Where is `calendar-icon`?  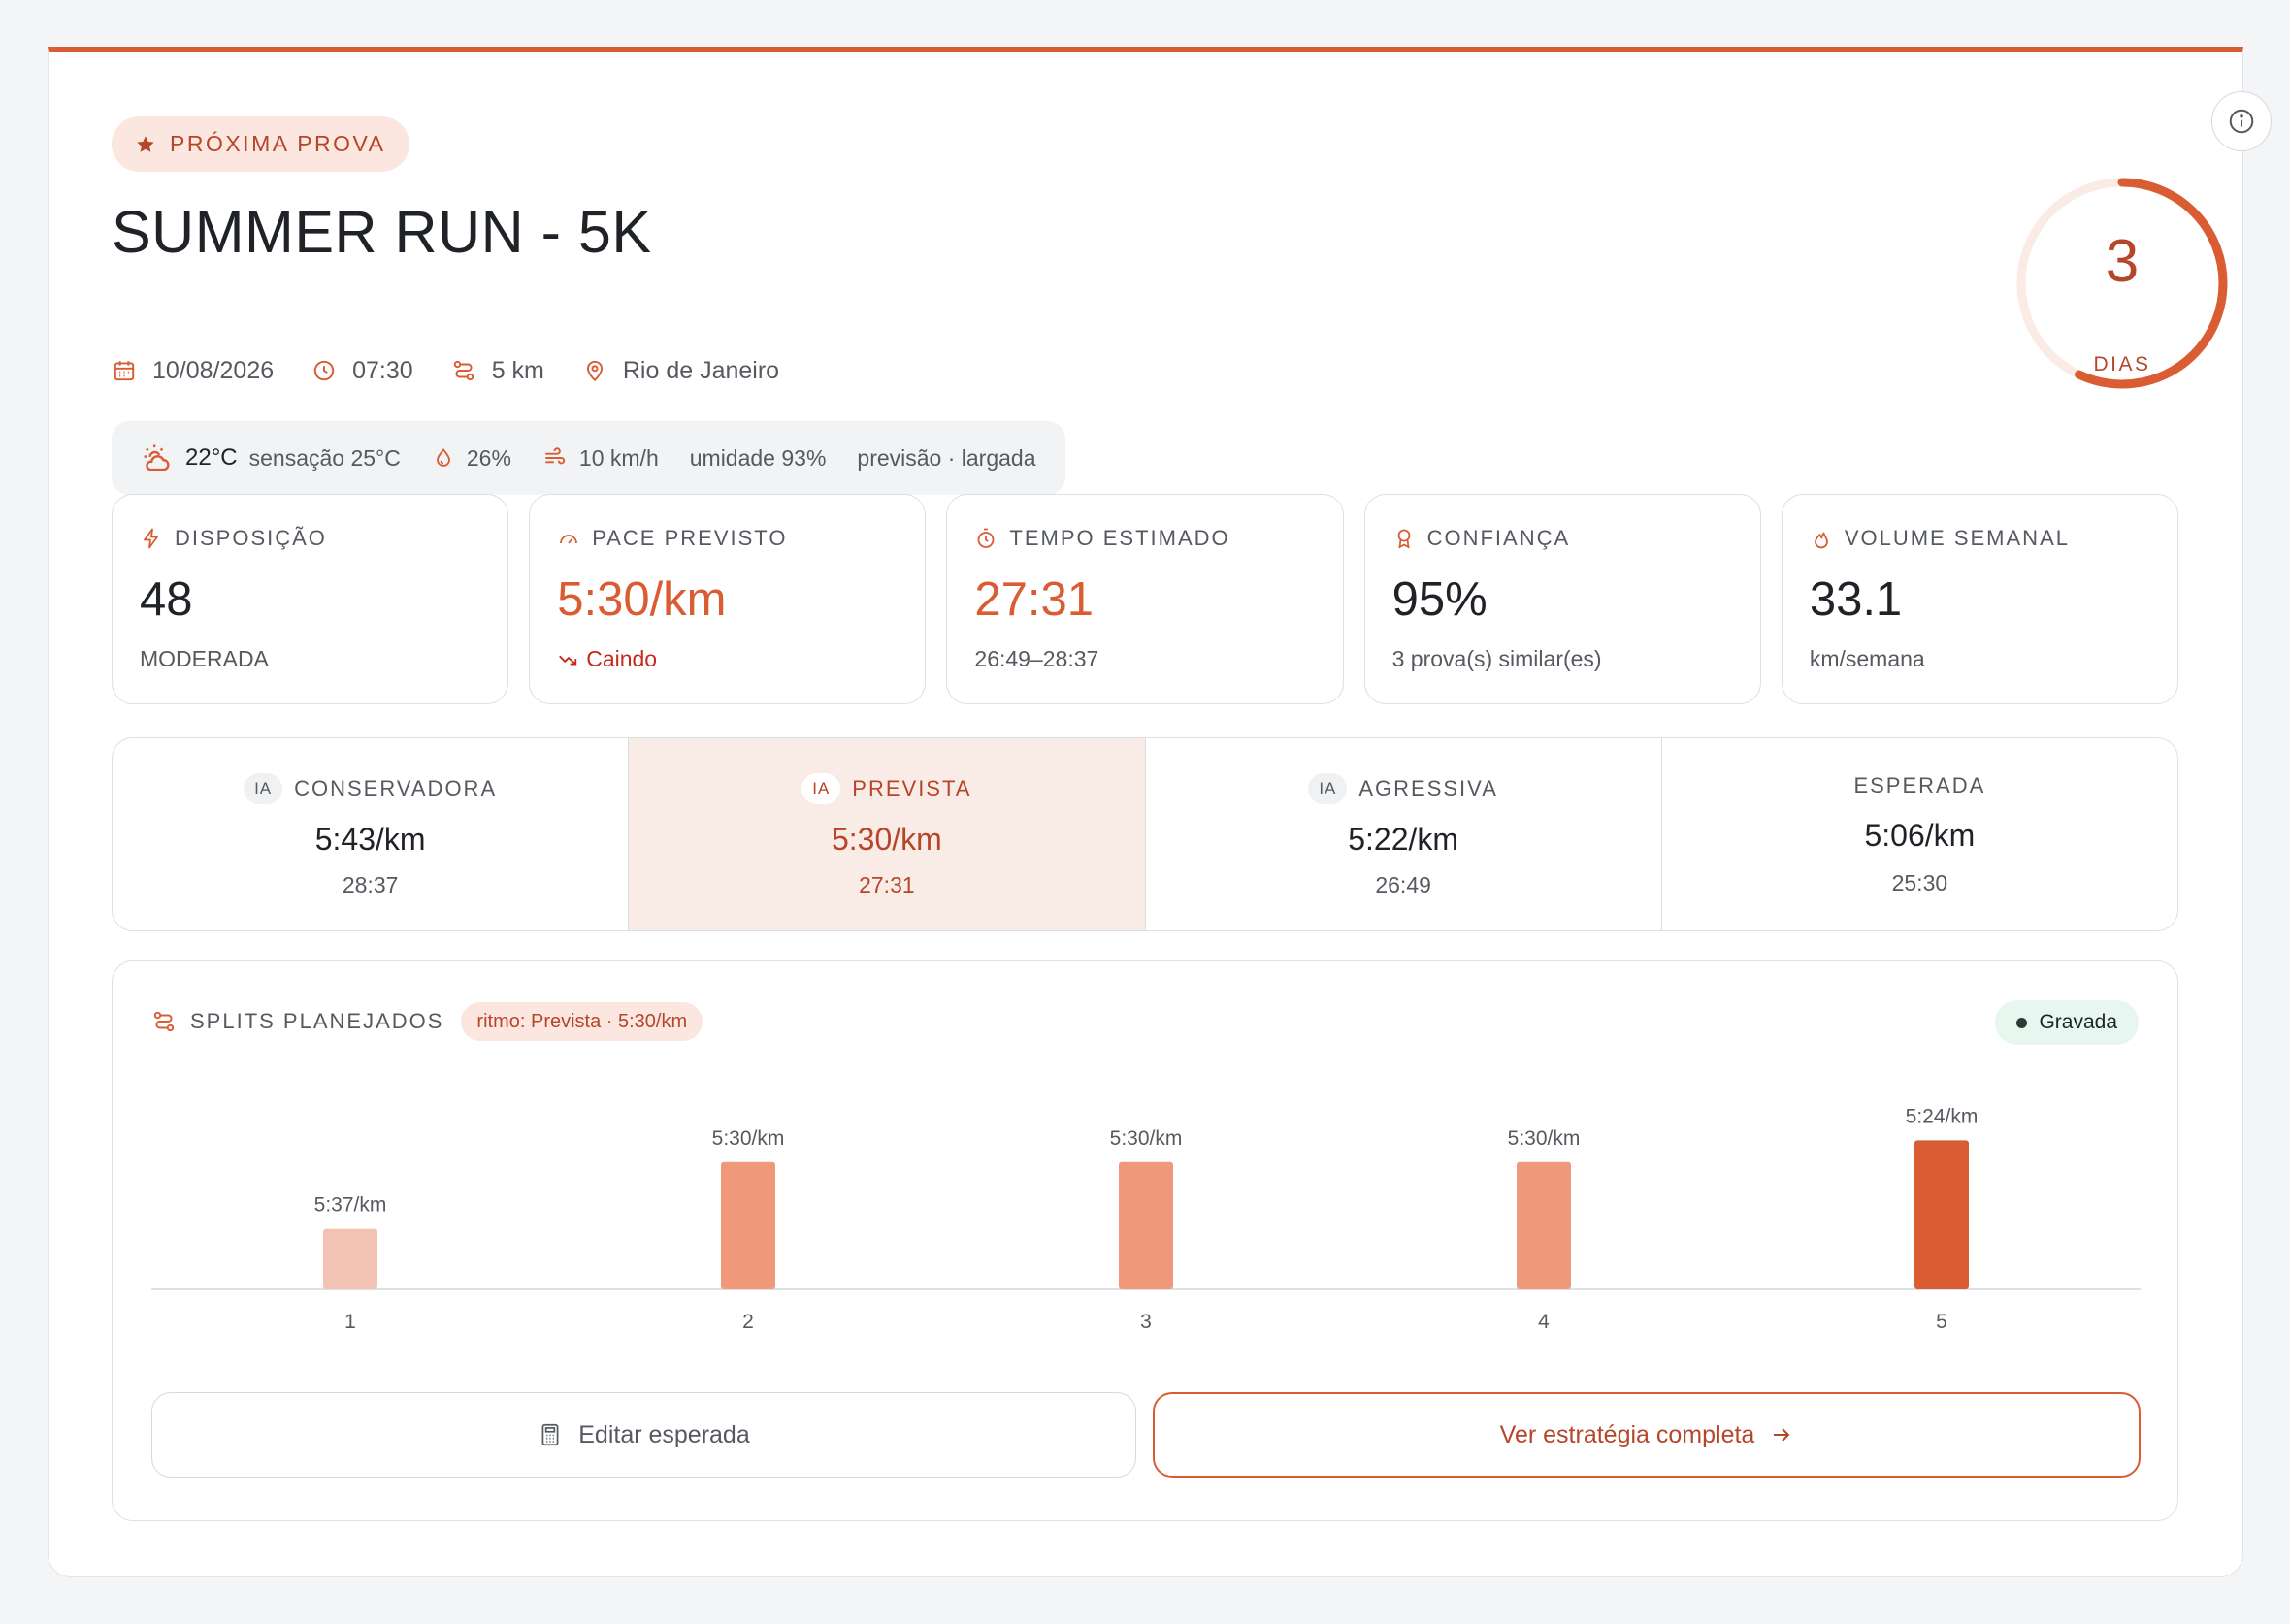 calendar-icon is located at coordinates (124, 370).